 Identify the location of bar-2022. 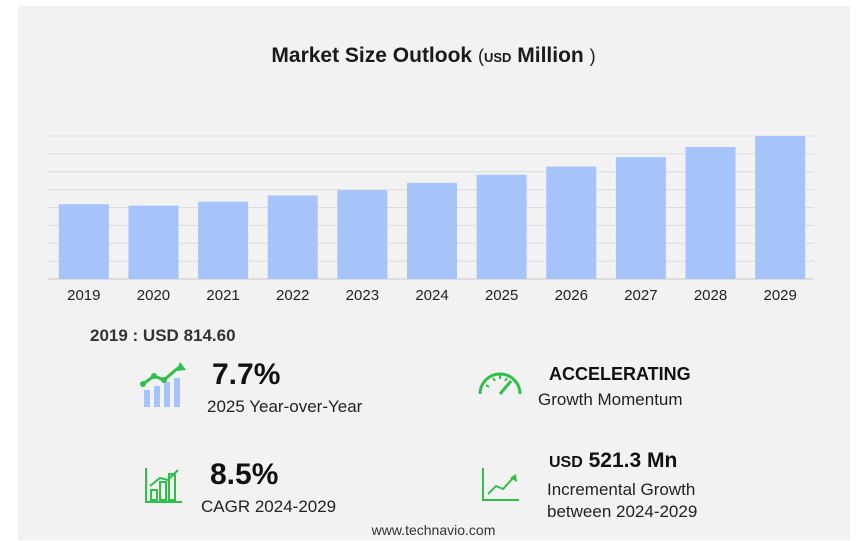
(292, 237).